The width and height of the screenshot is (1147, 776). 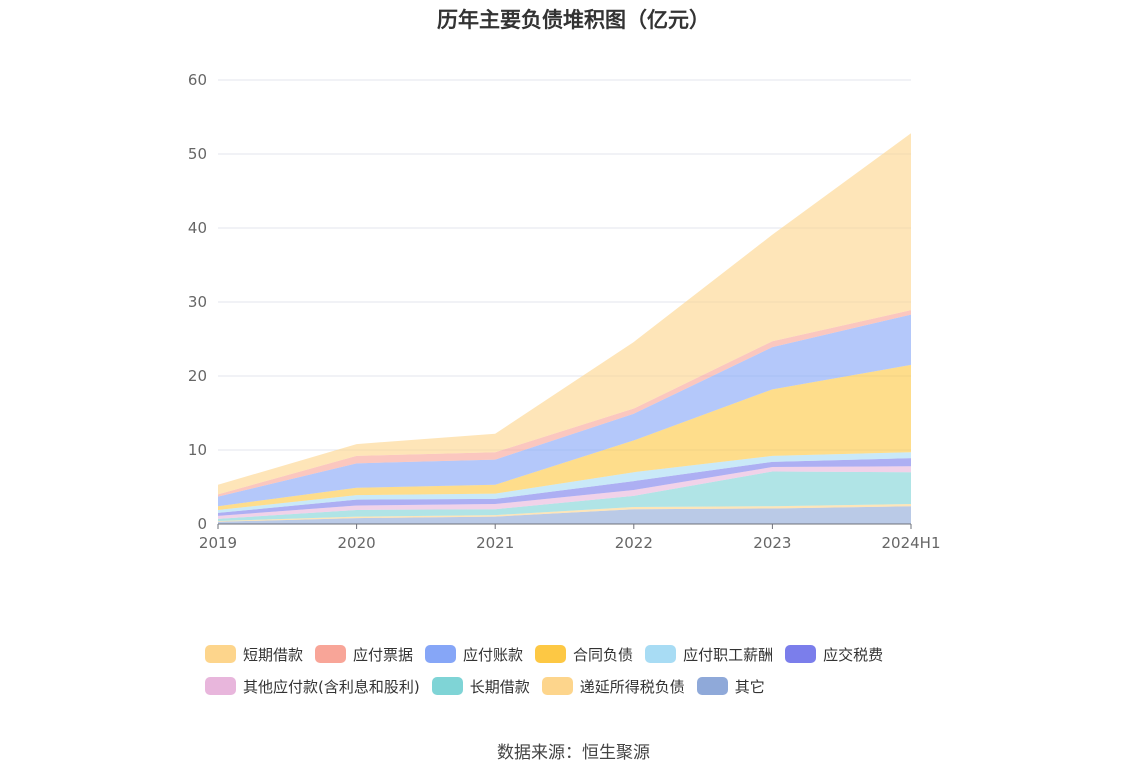 I want to click on legend-label: 其他应付款(含利息和股利), so click(x=331, y=686).